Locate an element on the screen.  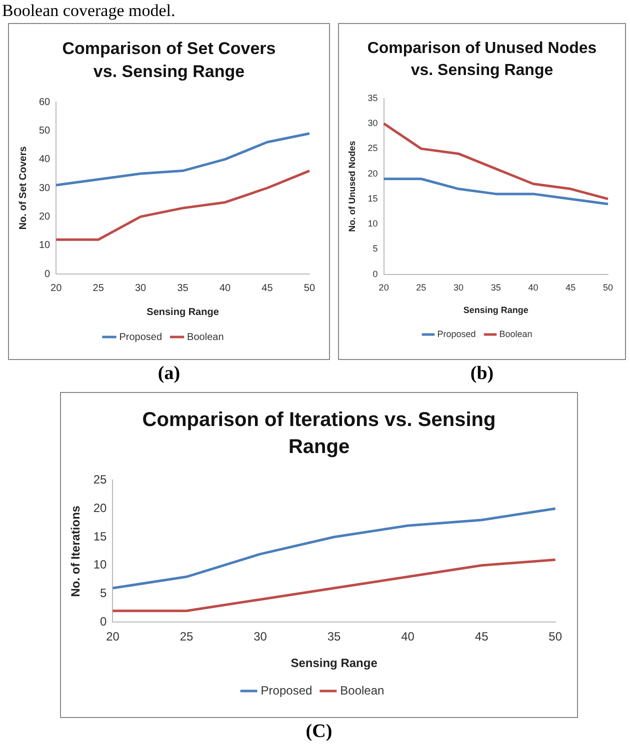
x-tick-label: 20 is located at coordinates (56, 288).